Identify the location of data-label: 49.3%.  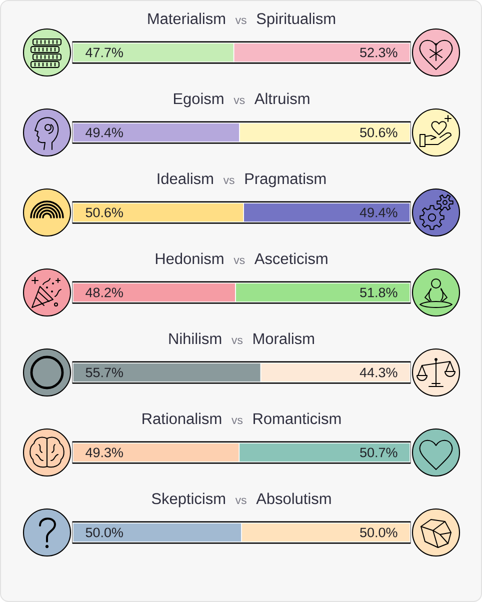
(104, 453).